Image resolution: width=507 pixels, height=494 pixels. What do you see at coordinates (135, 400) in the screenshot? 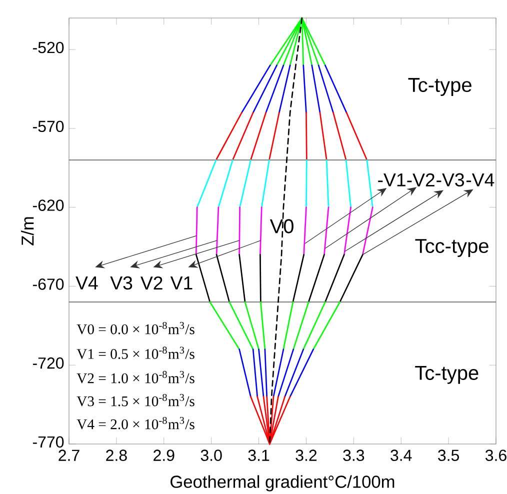
I see `annotation: V3 = 1.5 × 10$^{-8}$m$^{3}$/s` at bounding box center [135, 400].